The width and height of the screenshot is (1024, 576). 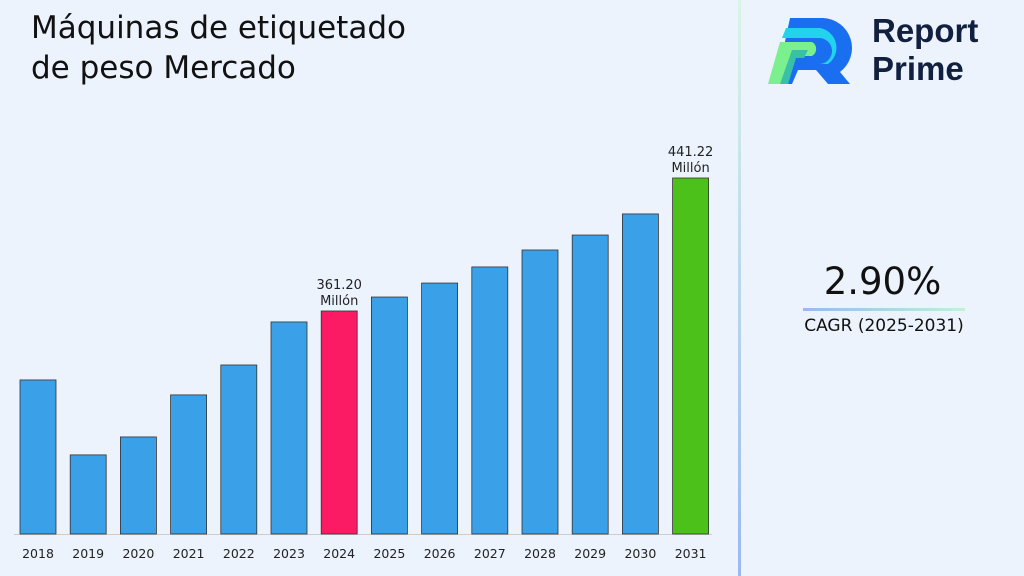 What do you see at coordinates (540, 392) in the screenshot?
I see `bar-2028` at bounding box center [540, 392].